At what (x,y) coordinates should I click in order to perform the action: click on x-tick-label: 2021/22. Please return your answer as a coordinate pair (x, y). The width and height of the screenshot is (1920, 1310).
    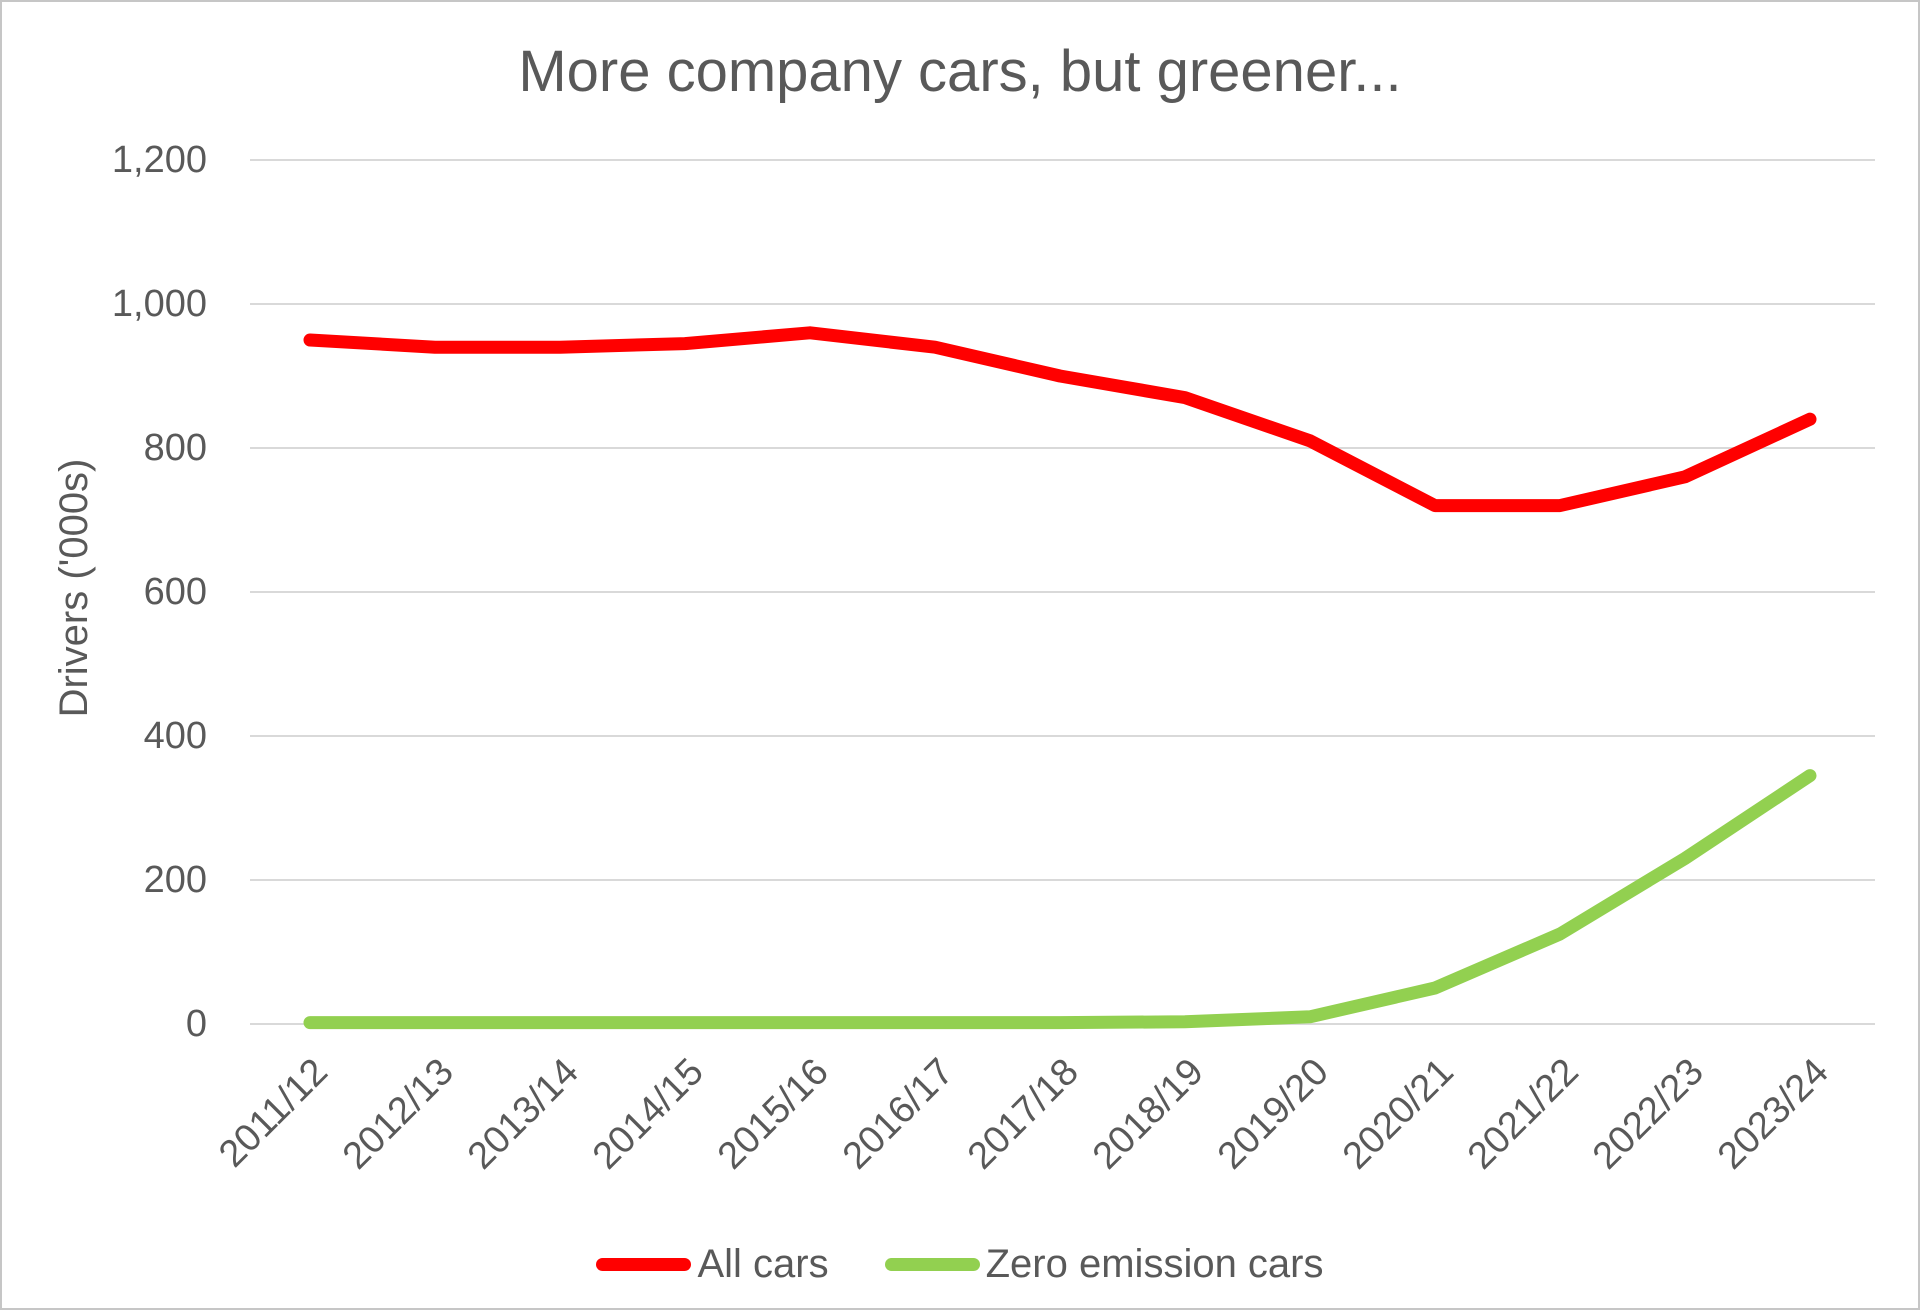
    Looking at the image, I should click on (1523, 1114).